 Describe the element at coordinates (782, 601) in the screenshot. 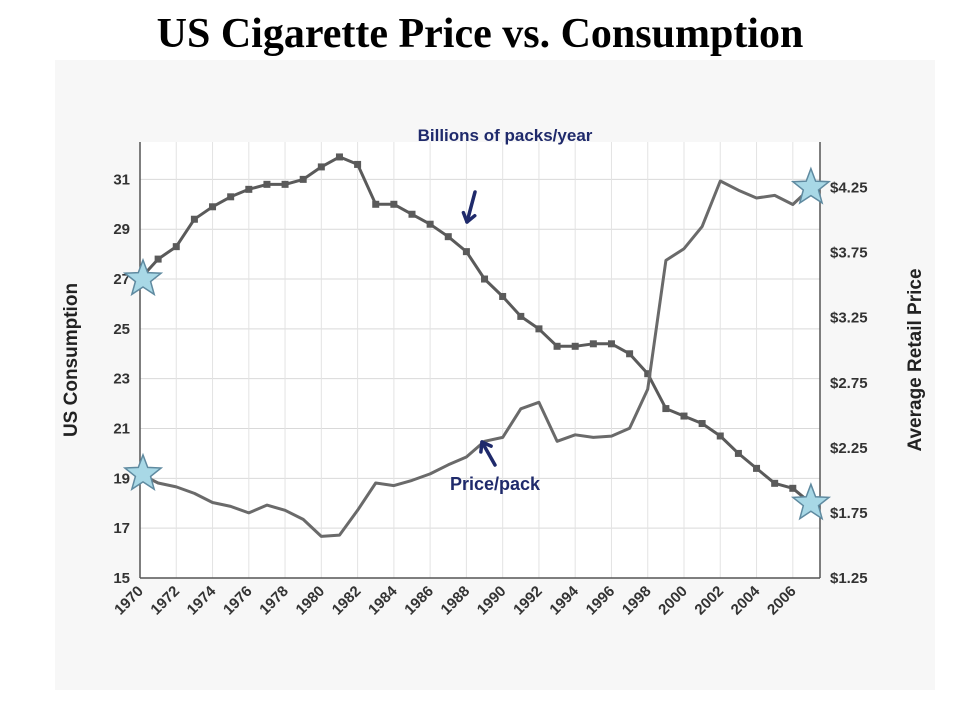

I see `x-tick-label: 2006` at that location.